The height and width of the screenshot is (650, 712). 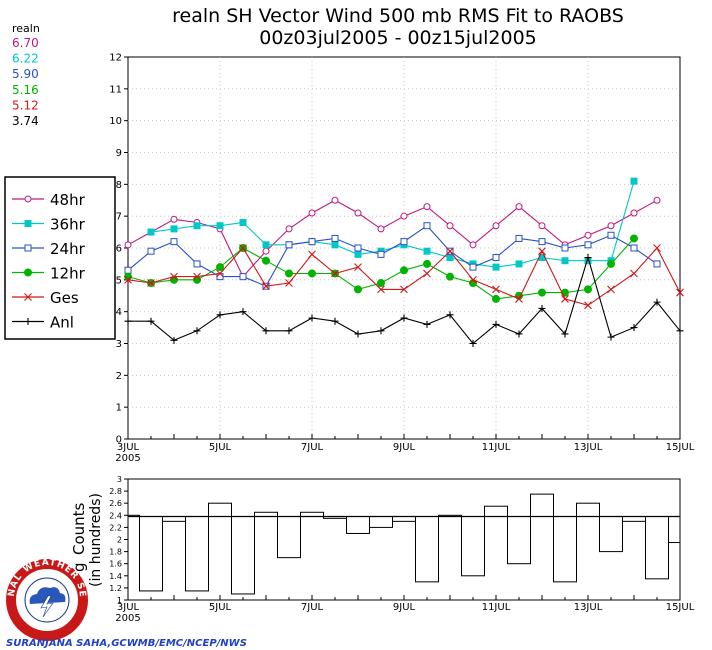 I want to click on main-x-tick-label: 15JUL, so click(x=680, y=447).